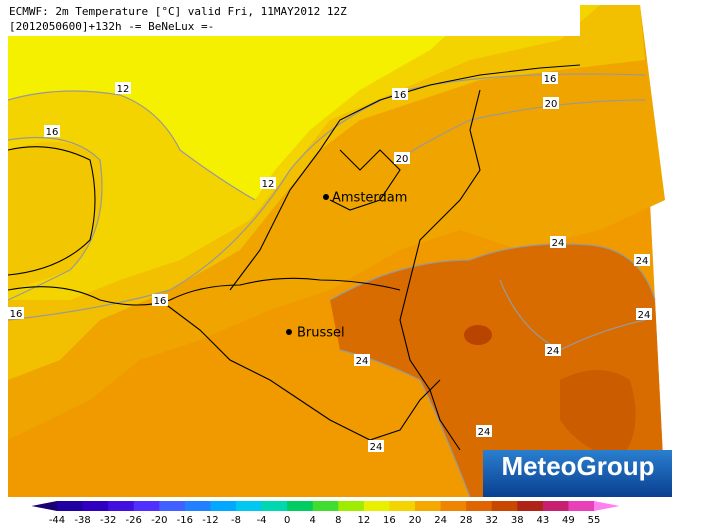 Image resolution: width=725 pixels, height=529 pixels. I want to click on scale-tick-label: 16, so click(389, 520).